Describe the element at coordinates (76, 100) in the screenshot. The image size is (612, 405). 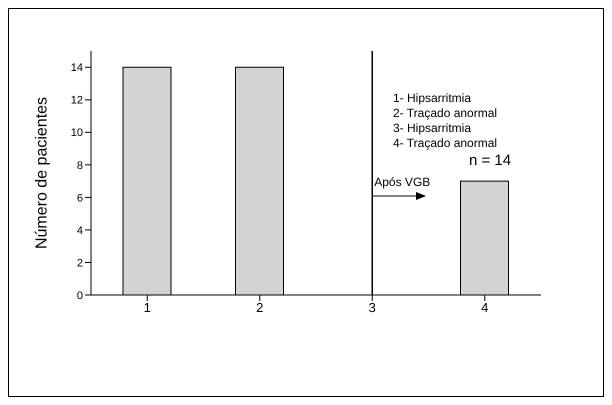
I see `y-tick-label: 12` at that location.